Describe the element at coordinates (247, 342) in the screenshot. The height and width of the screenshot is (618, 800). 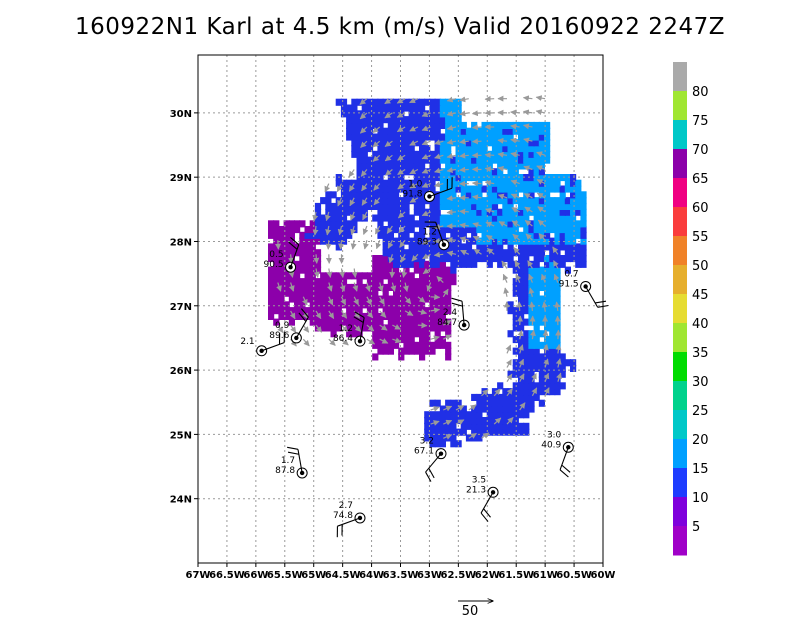
I see `station-label: 2.1` at that location.